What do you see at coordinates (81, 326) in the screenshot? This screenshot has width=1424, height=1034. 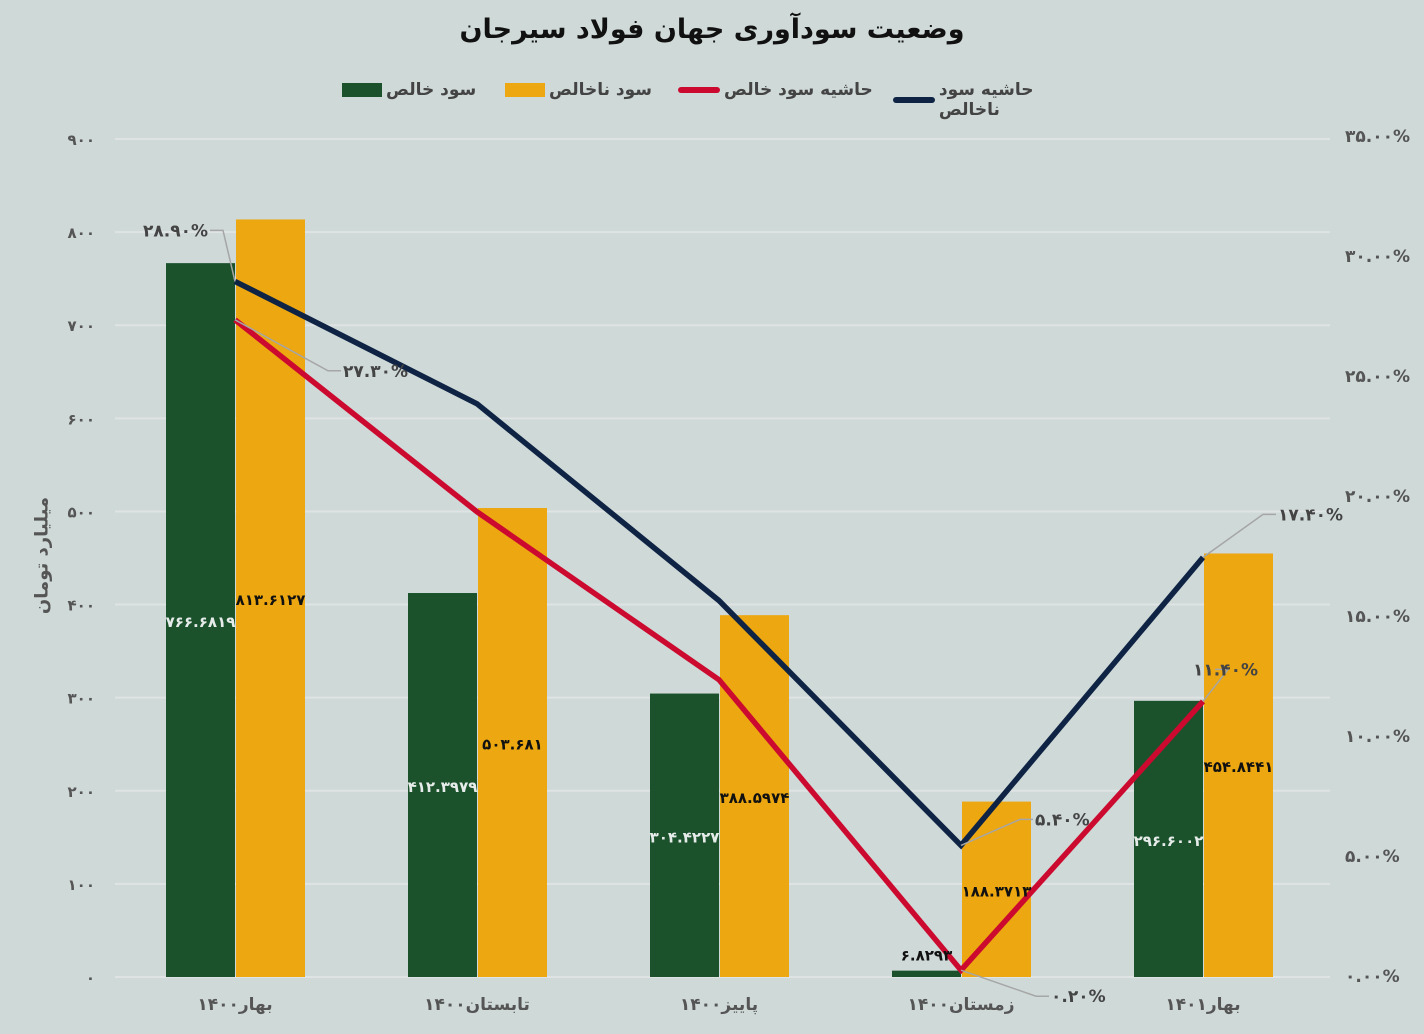 I see `y-tick-label: ۷۰۰` at bounding box center [81, 326].